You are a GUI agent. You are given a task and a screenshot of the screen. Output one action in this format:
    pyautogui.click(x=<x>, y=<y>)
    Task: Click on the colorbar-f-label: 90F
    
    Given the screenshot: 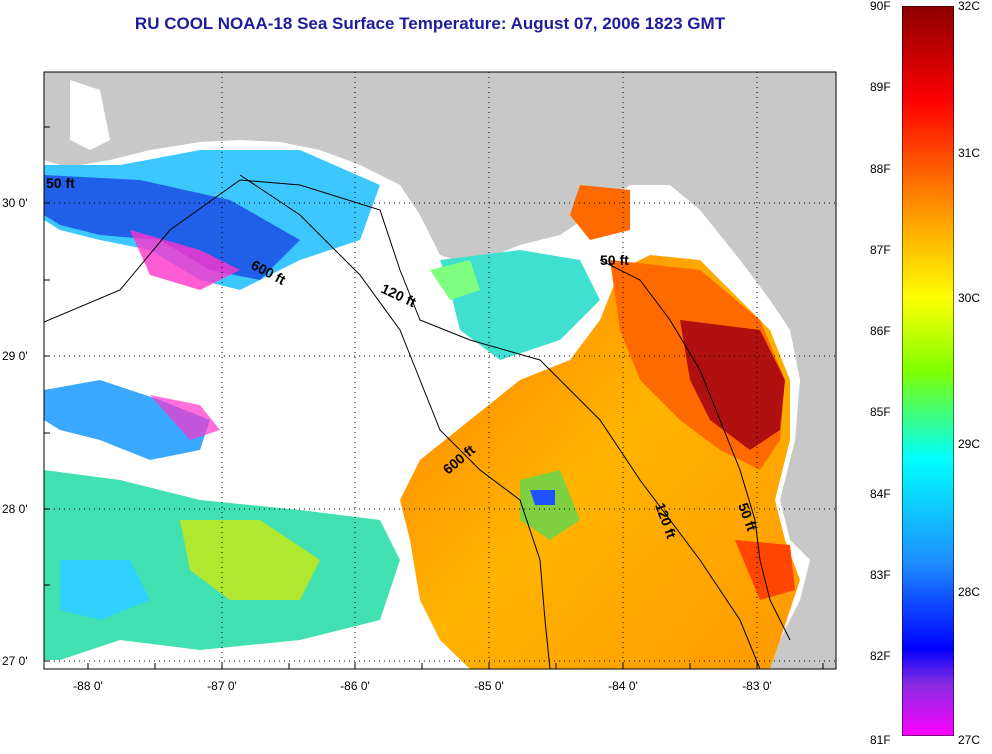 What is the action you would take?
    pyautogui.click(x=880, y=6)
    